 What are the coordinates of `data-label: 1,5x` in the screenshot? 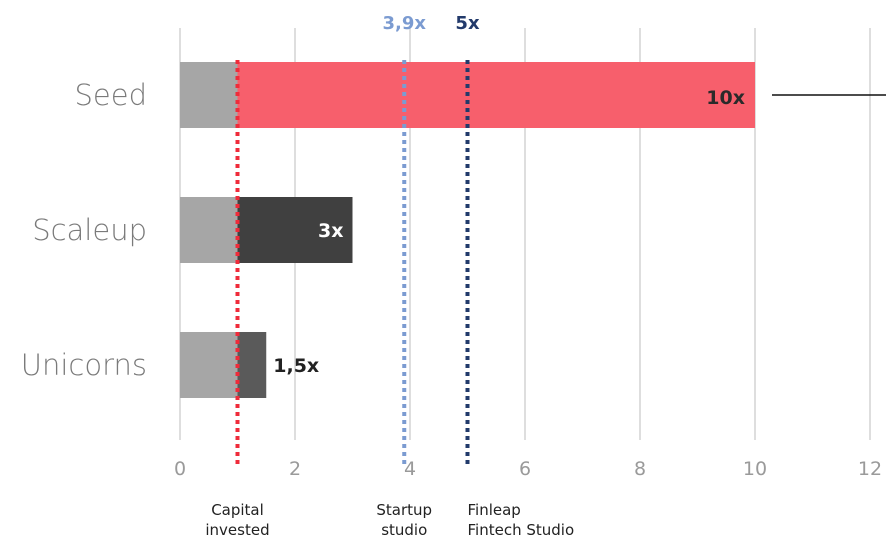 It's located at (296, 366).